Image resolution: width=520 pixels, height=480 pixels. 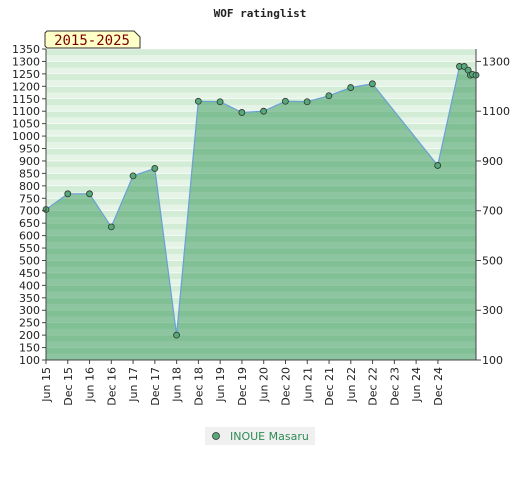 I want to click on x-tick-label: Jun 24, so click(x=416, y=385).